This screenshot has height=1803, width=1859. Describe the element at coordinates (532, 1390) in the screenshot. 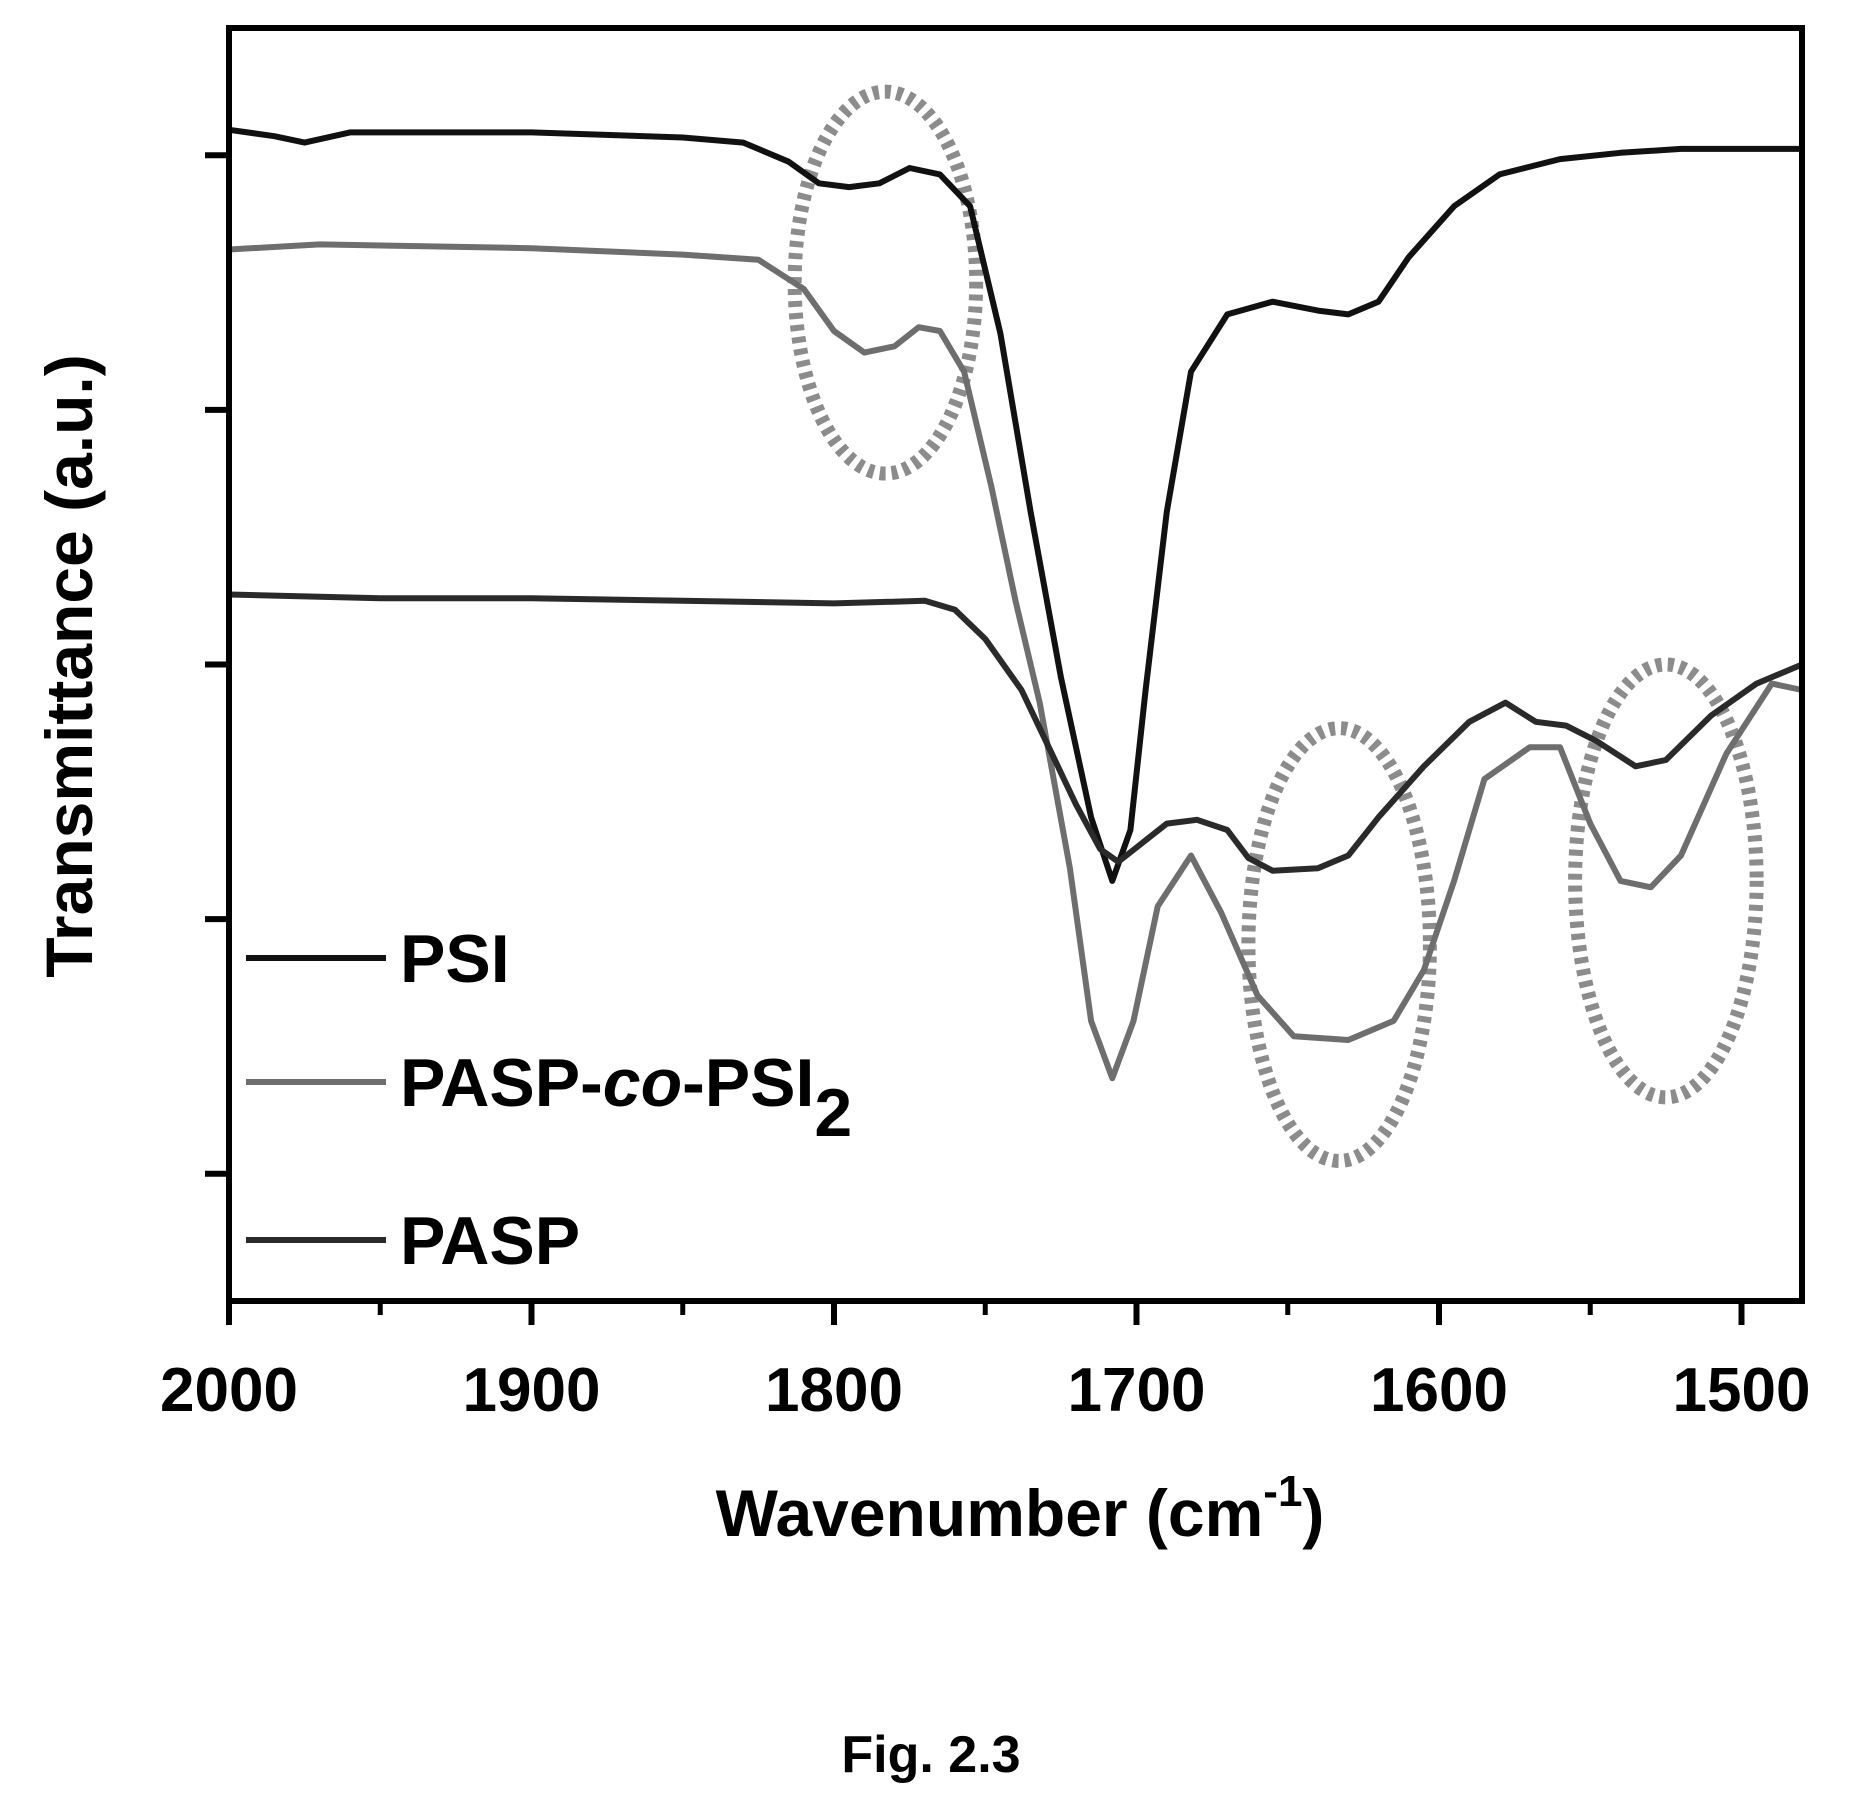

I see `x-tick-label: 1900` at that location.